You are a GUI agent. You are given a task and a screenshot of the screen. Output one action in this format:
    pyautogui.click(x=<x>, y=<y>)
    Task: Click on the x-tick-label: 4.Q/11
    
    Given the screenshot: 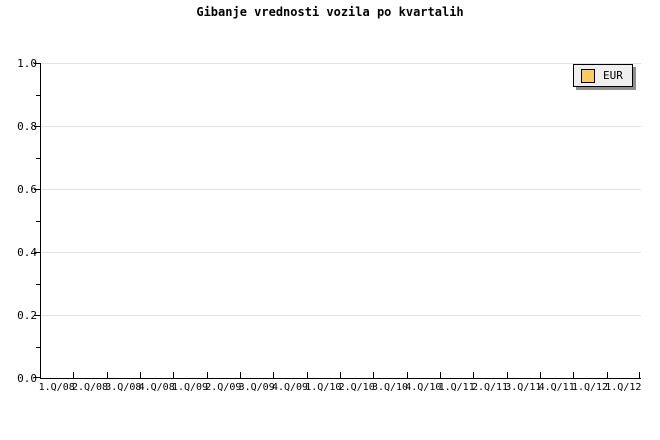 What is the action you would take?
    pyautogui.click(x=556, y=387)
    